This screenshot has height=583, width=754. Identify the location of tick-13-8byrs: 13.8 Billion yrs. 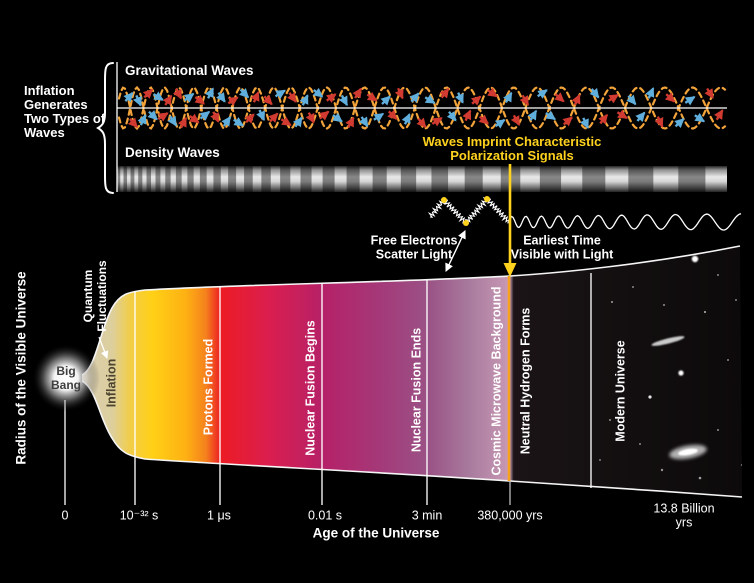
(684, 515).